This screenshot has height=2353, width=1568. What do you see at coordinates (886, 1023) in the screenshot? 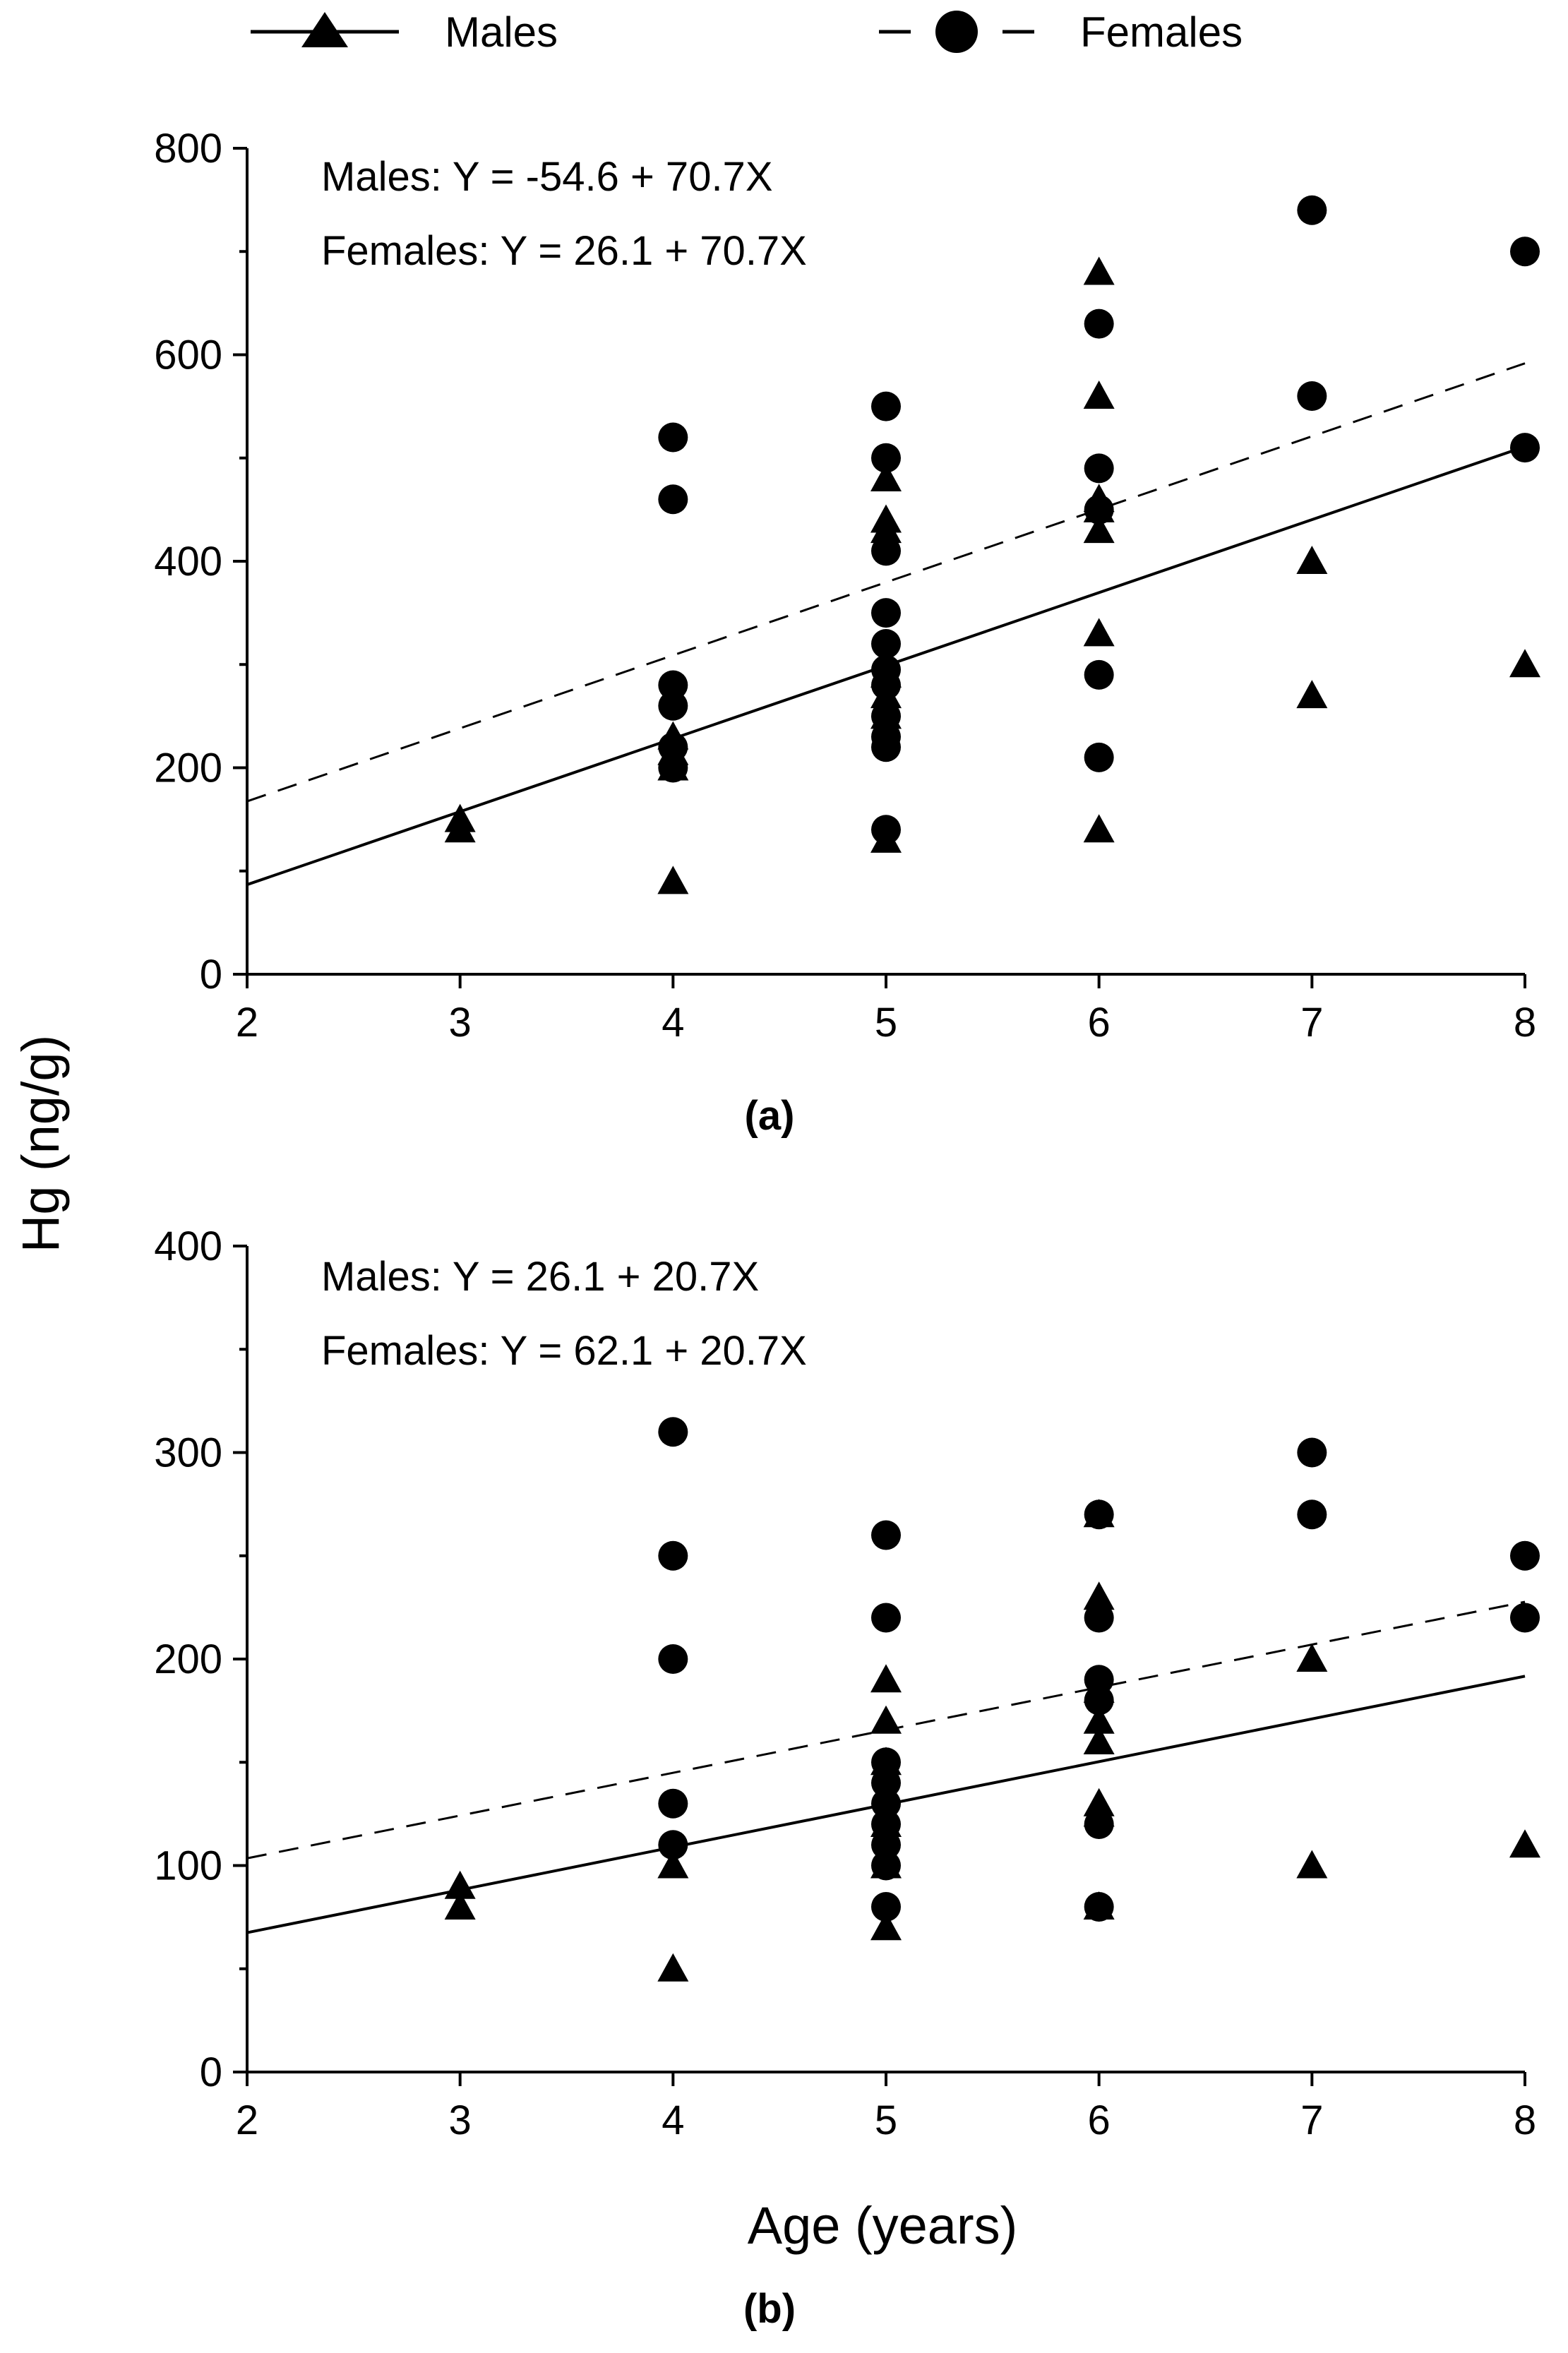
I see `panel-a-x-tick-label: 5` at bounding box center [886, 1023].